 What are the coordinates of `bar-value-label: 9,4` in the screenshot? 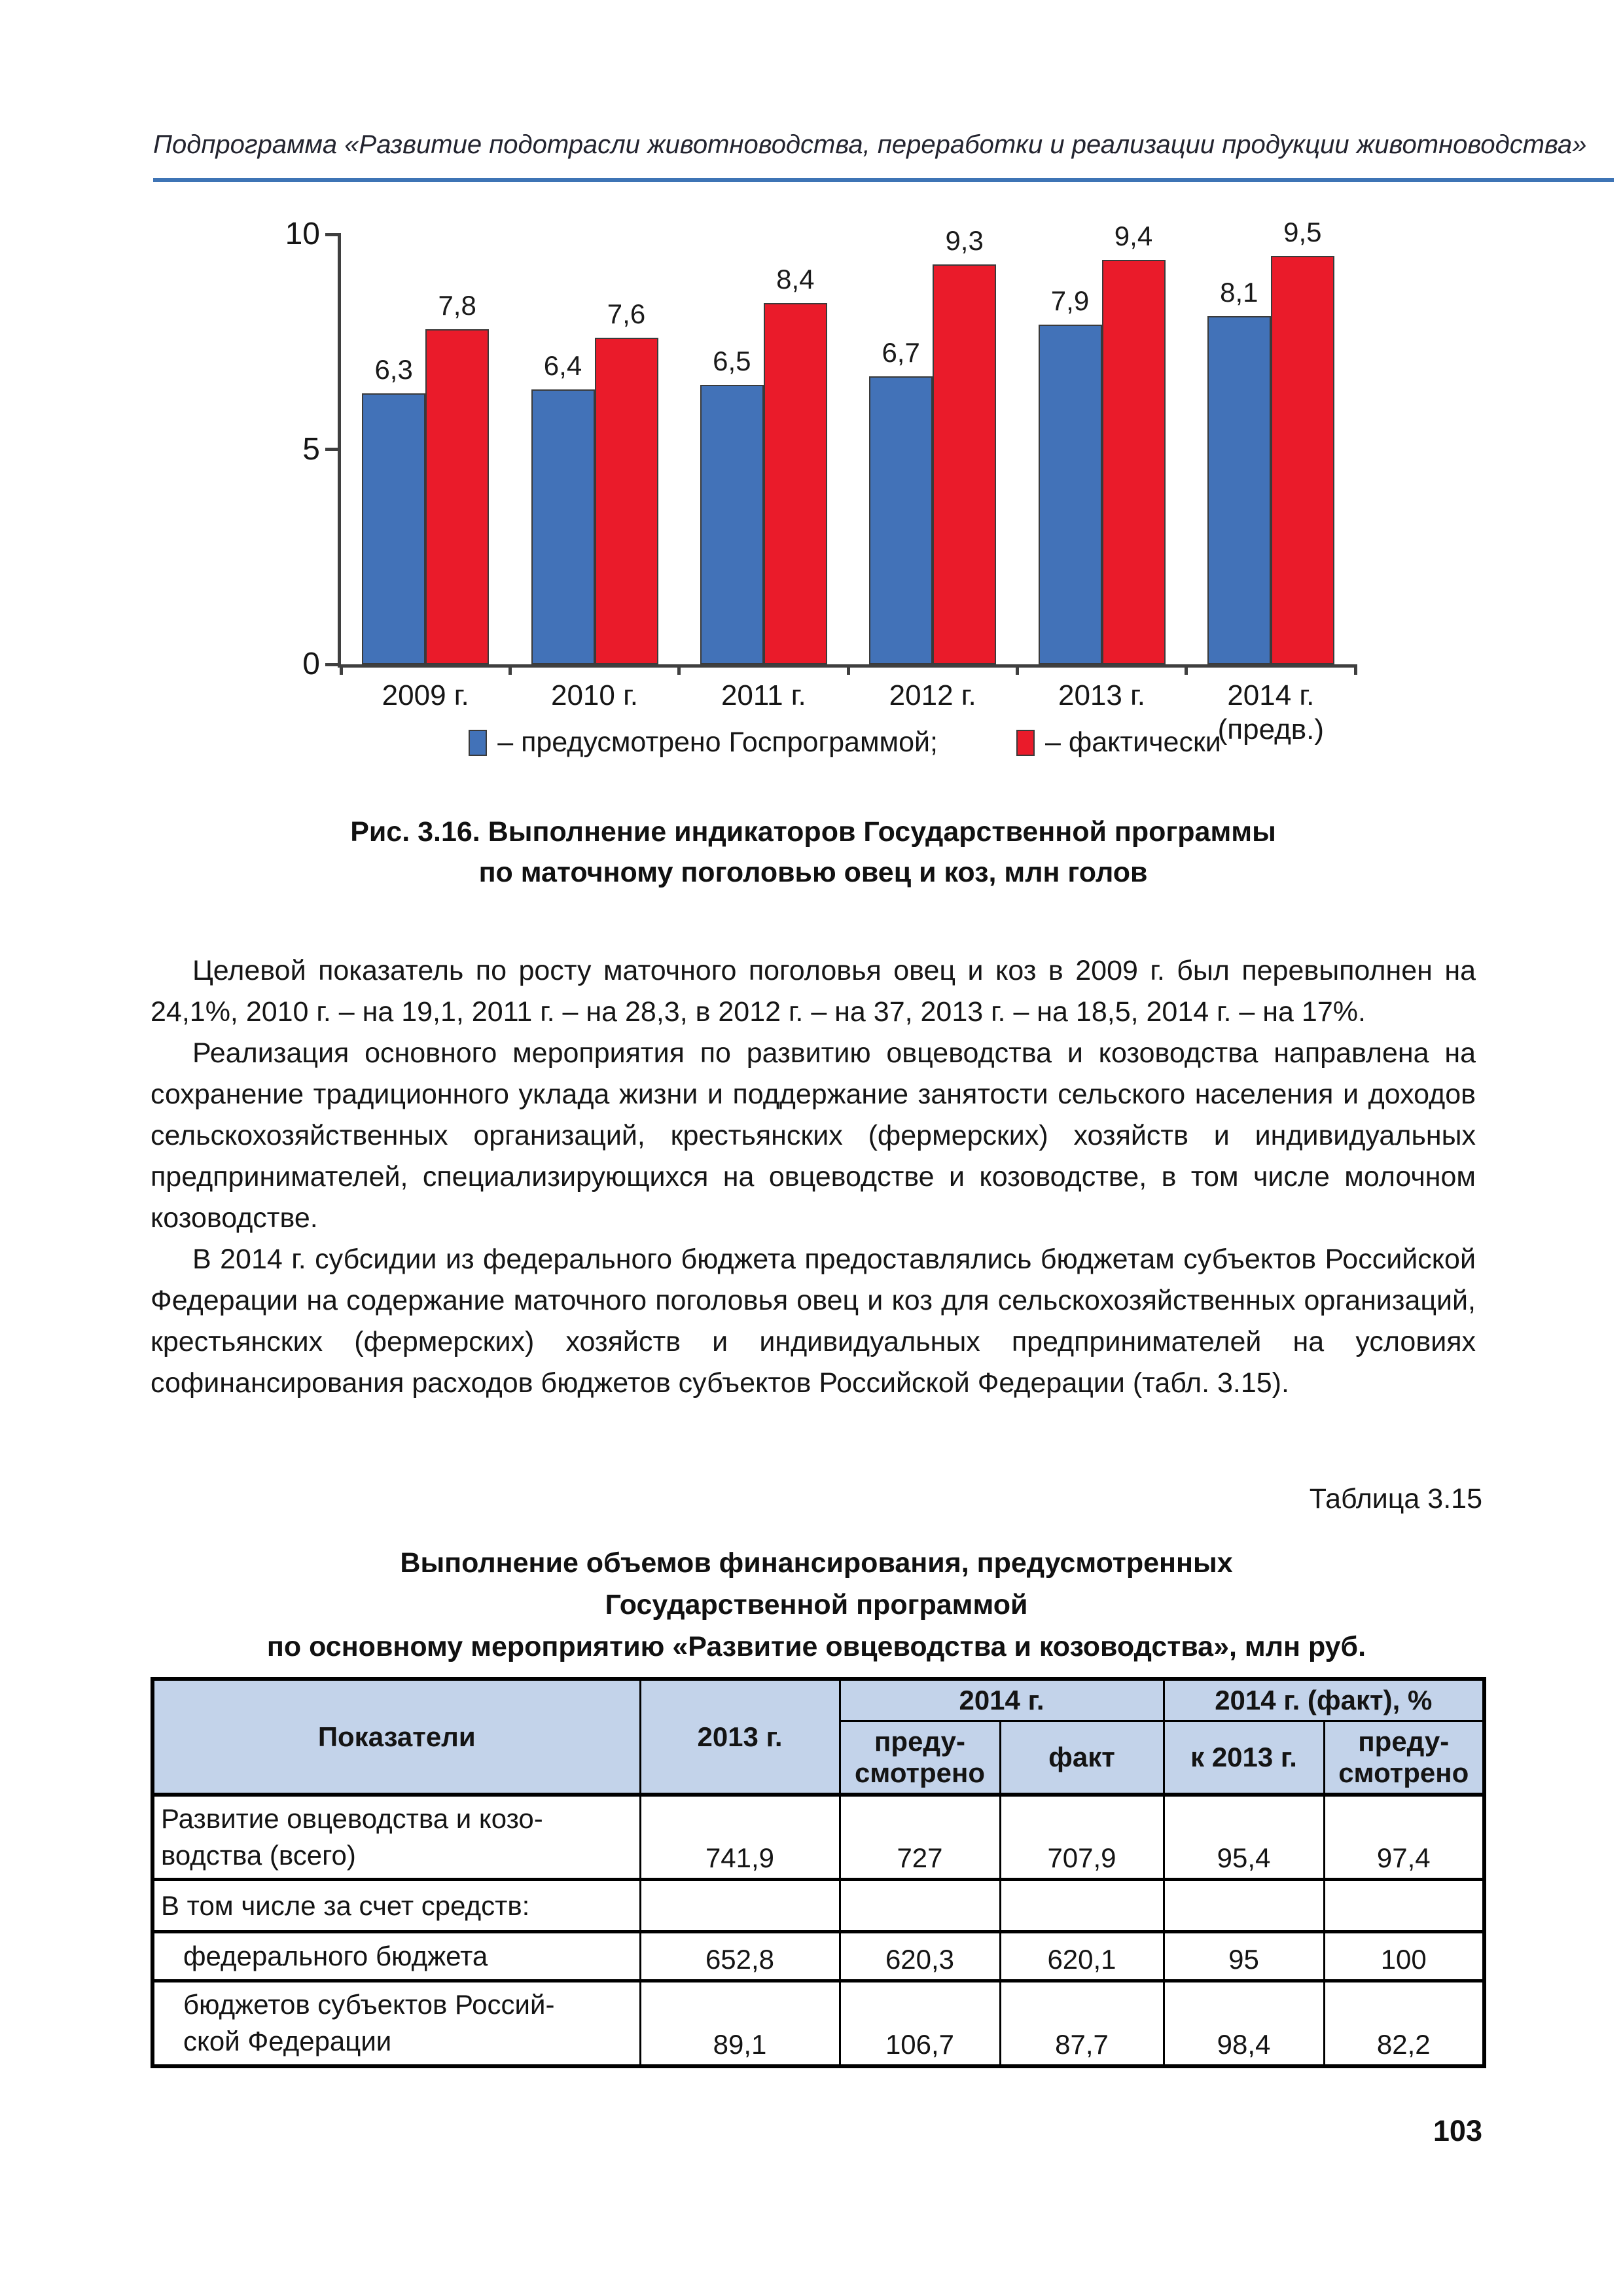 It's located at (1133, 236).